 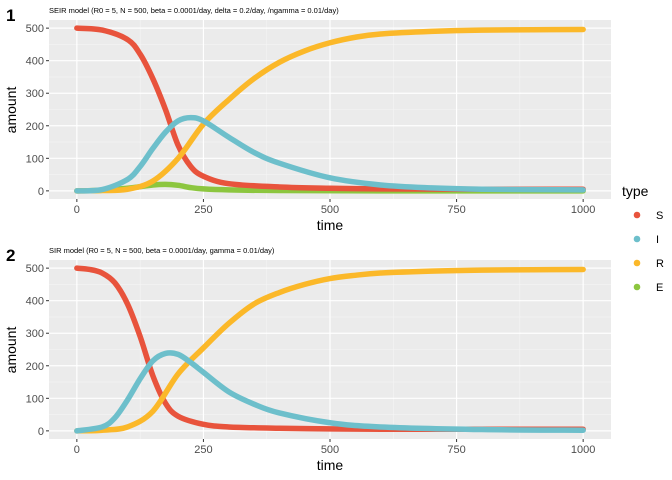 I want to click on legend-label-I: I, so click(x=657, y=240).